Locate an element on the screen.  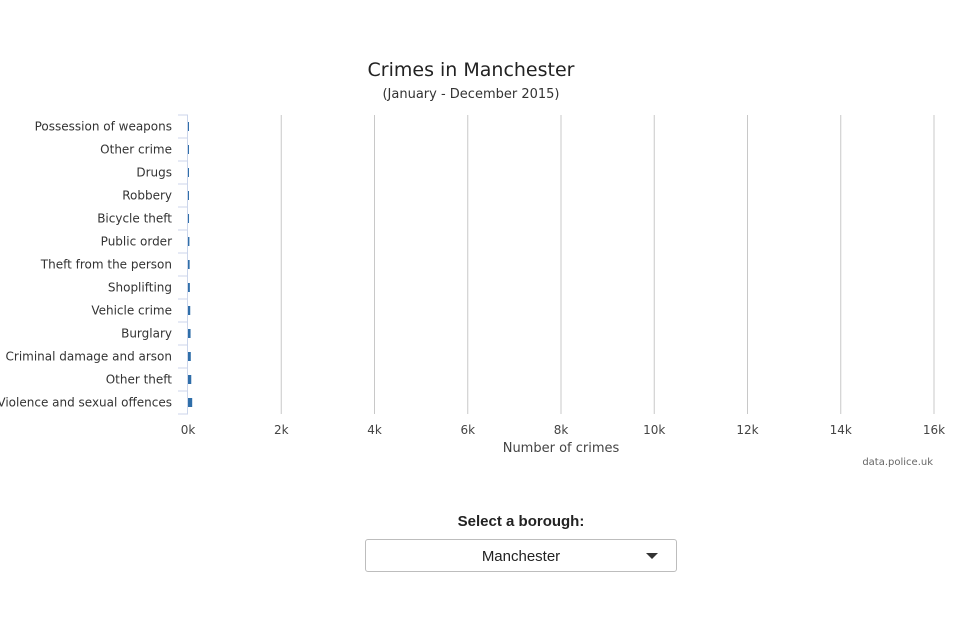
x-tick-label: 16k is located at coordinates (934, 430).